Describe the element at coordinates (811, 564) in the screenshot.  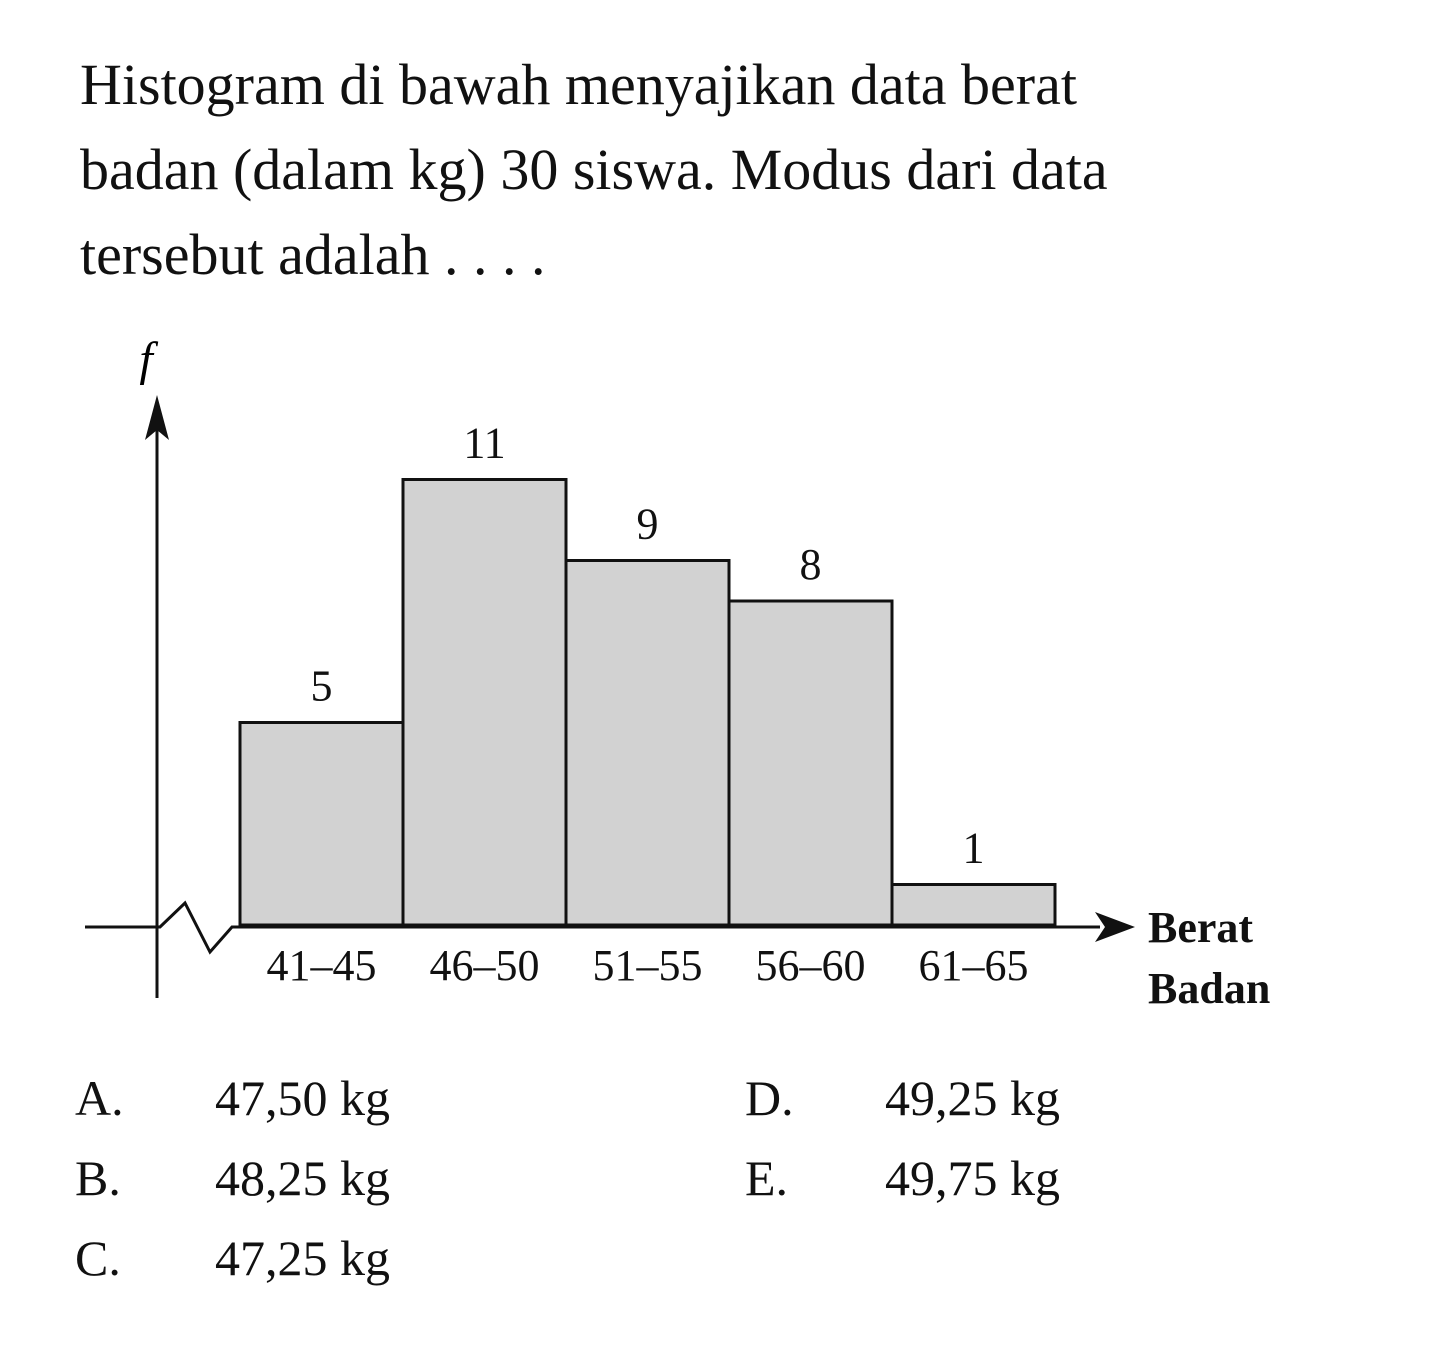
I see `value-label: 8` at that location.